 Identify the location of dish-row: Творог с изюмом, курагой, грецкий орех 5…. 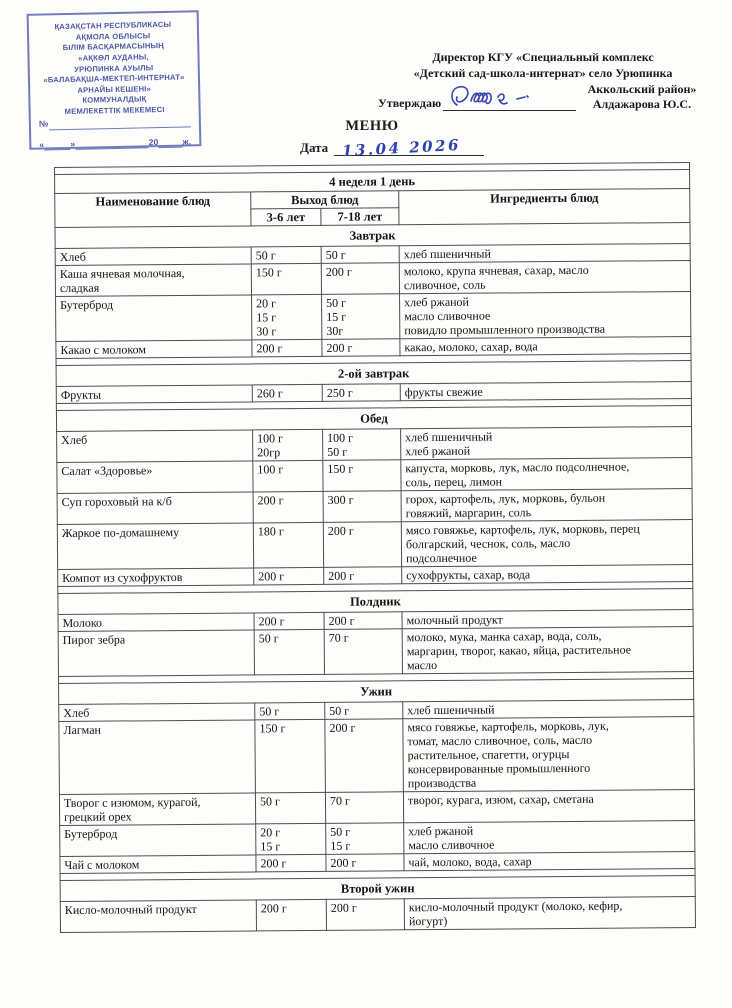
(377, 807).